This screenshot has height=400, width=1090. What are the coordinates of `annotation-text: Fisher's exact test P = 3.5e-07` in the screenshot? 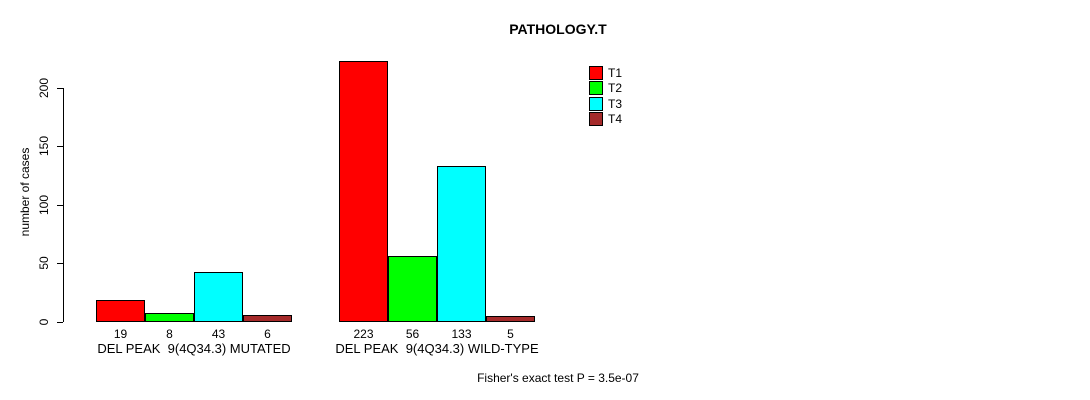 It's located at (558, 378).